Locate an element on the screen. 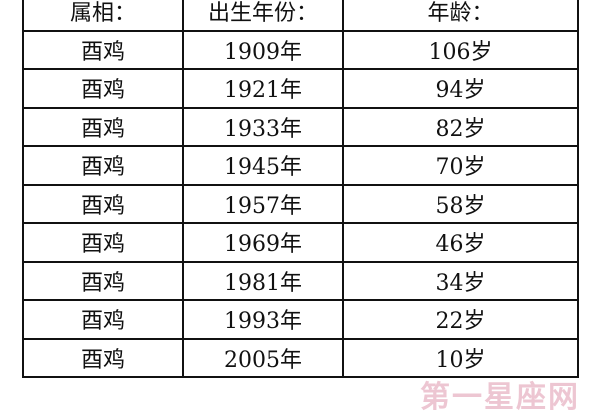 This screenshot has width=600, height=416. table-row: 酉鸡 1957年 58岁 is located at coordinates (300, 203).